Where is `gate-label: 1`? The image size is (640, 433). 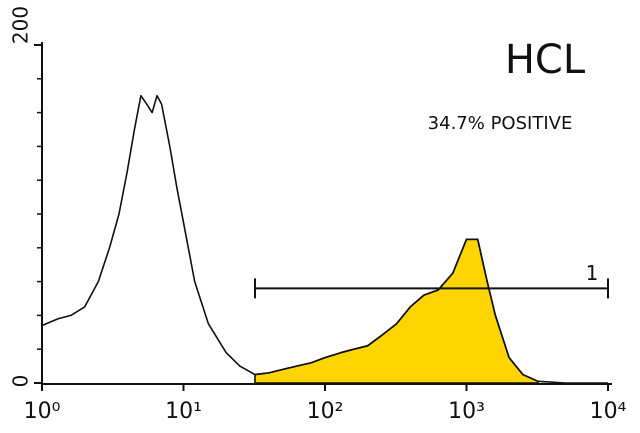 gate-label: 1 is located at coordinates (592, 273).